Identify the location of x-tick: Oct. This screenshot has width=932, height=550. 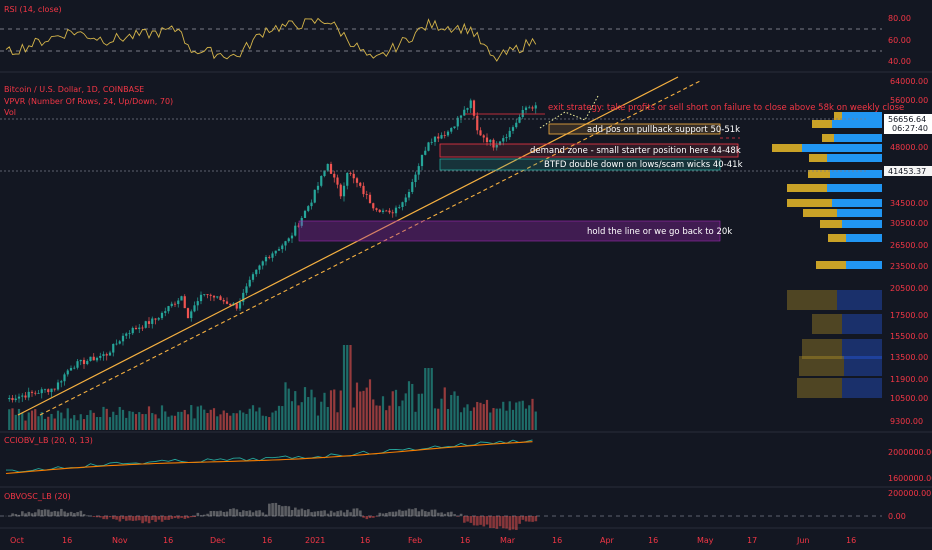
(17, 540).